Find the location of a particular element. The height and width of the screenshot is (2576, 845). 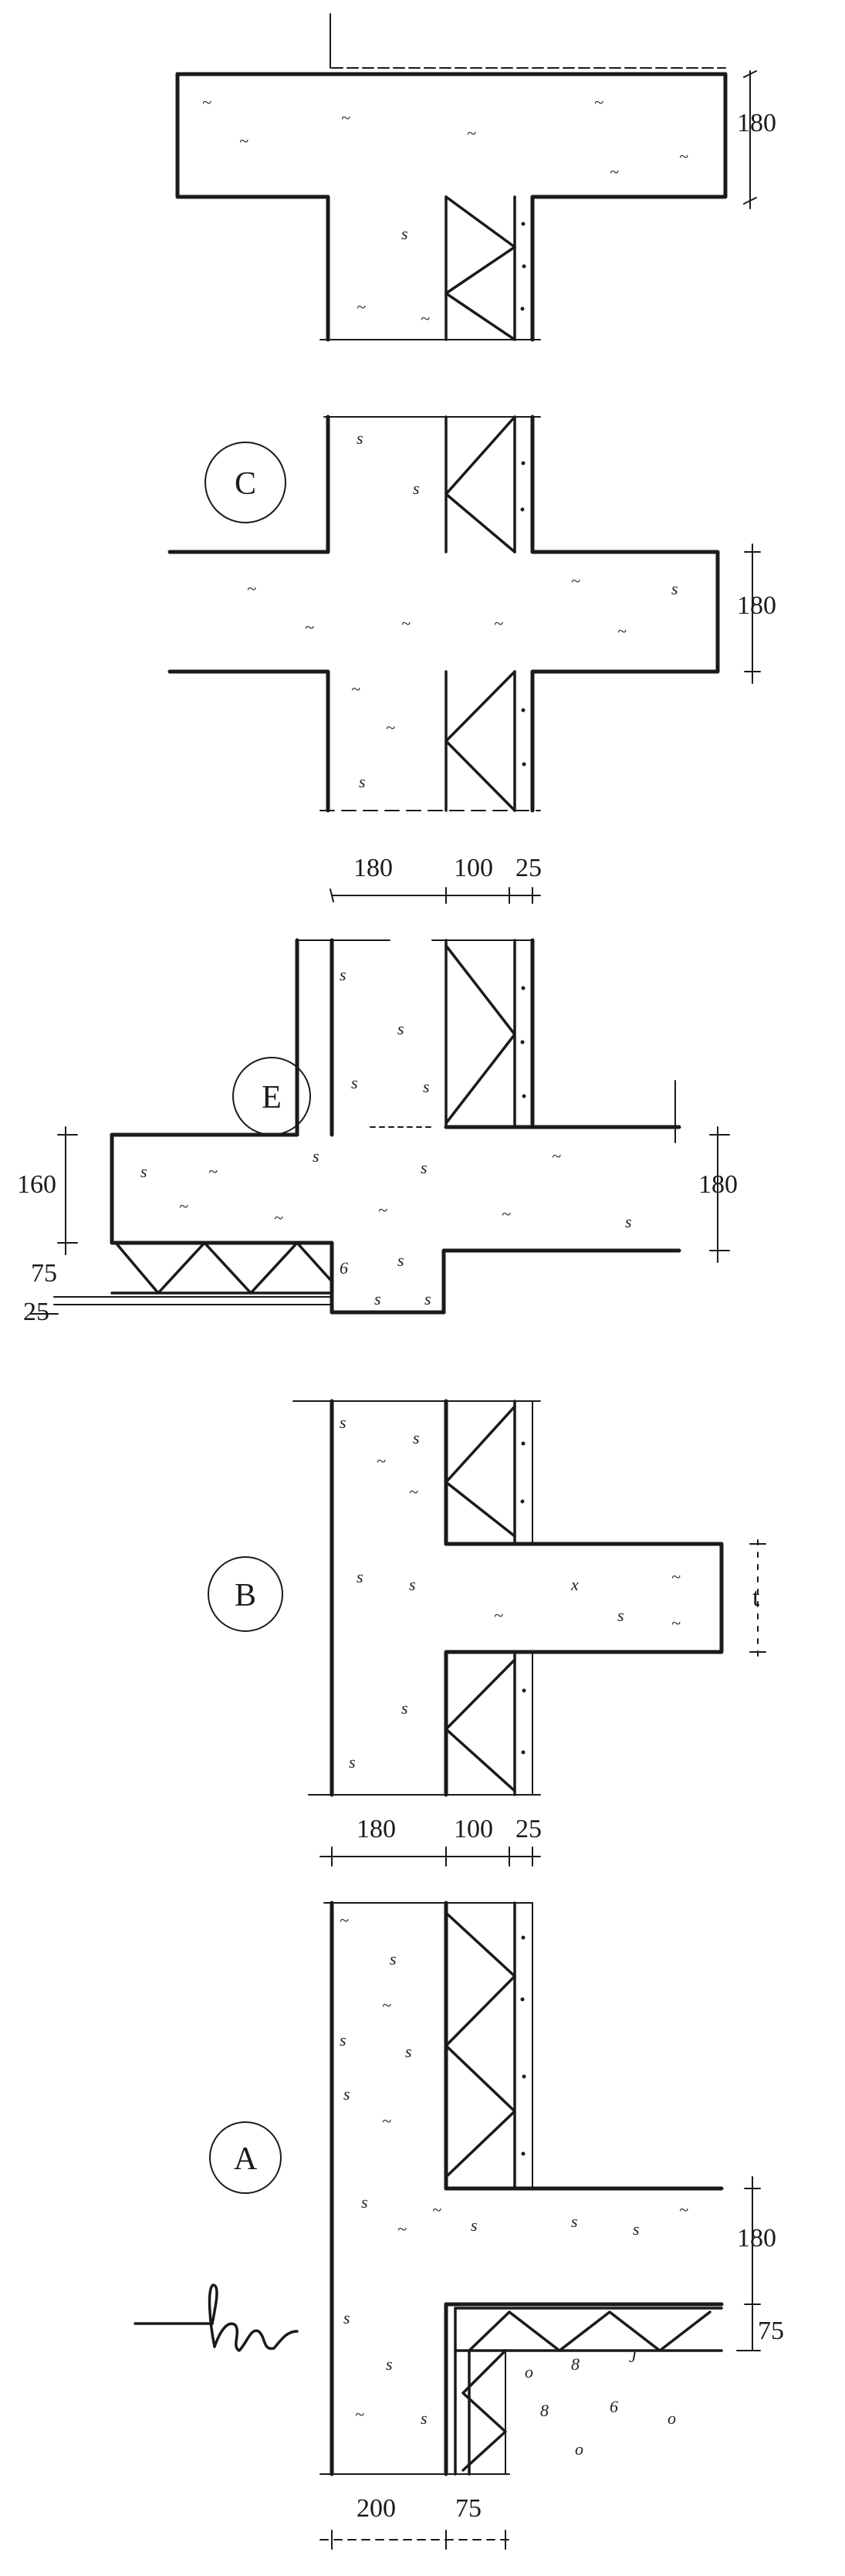

dim-c-thickness: 180 is located at coordinates (756, 606).